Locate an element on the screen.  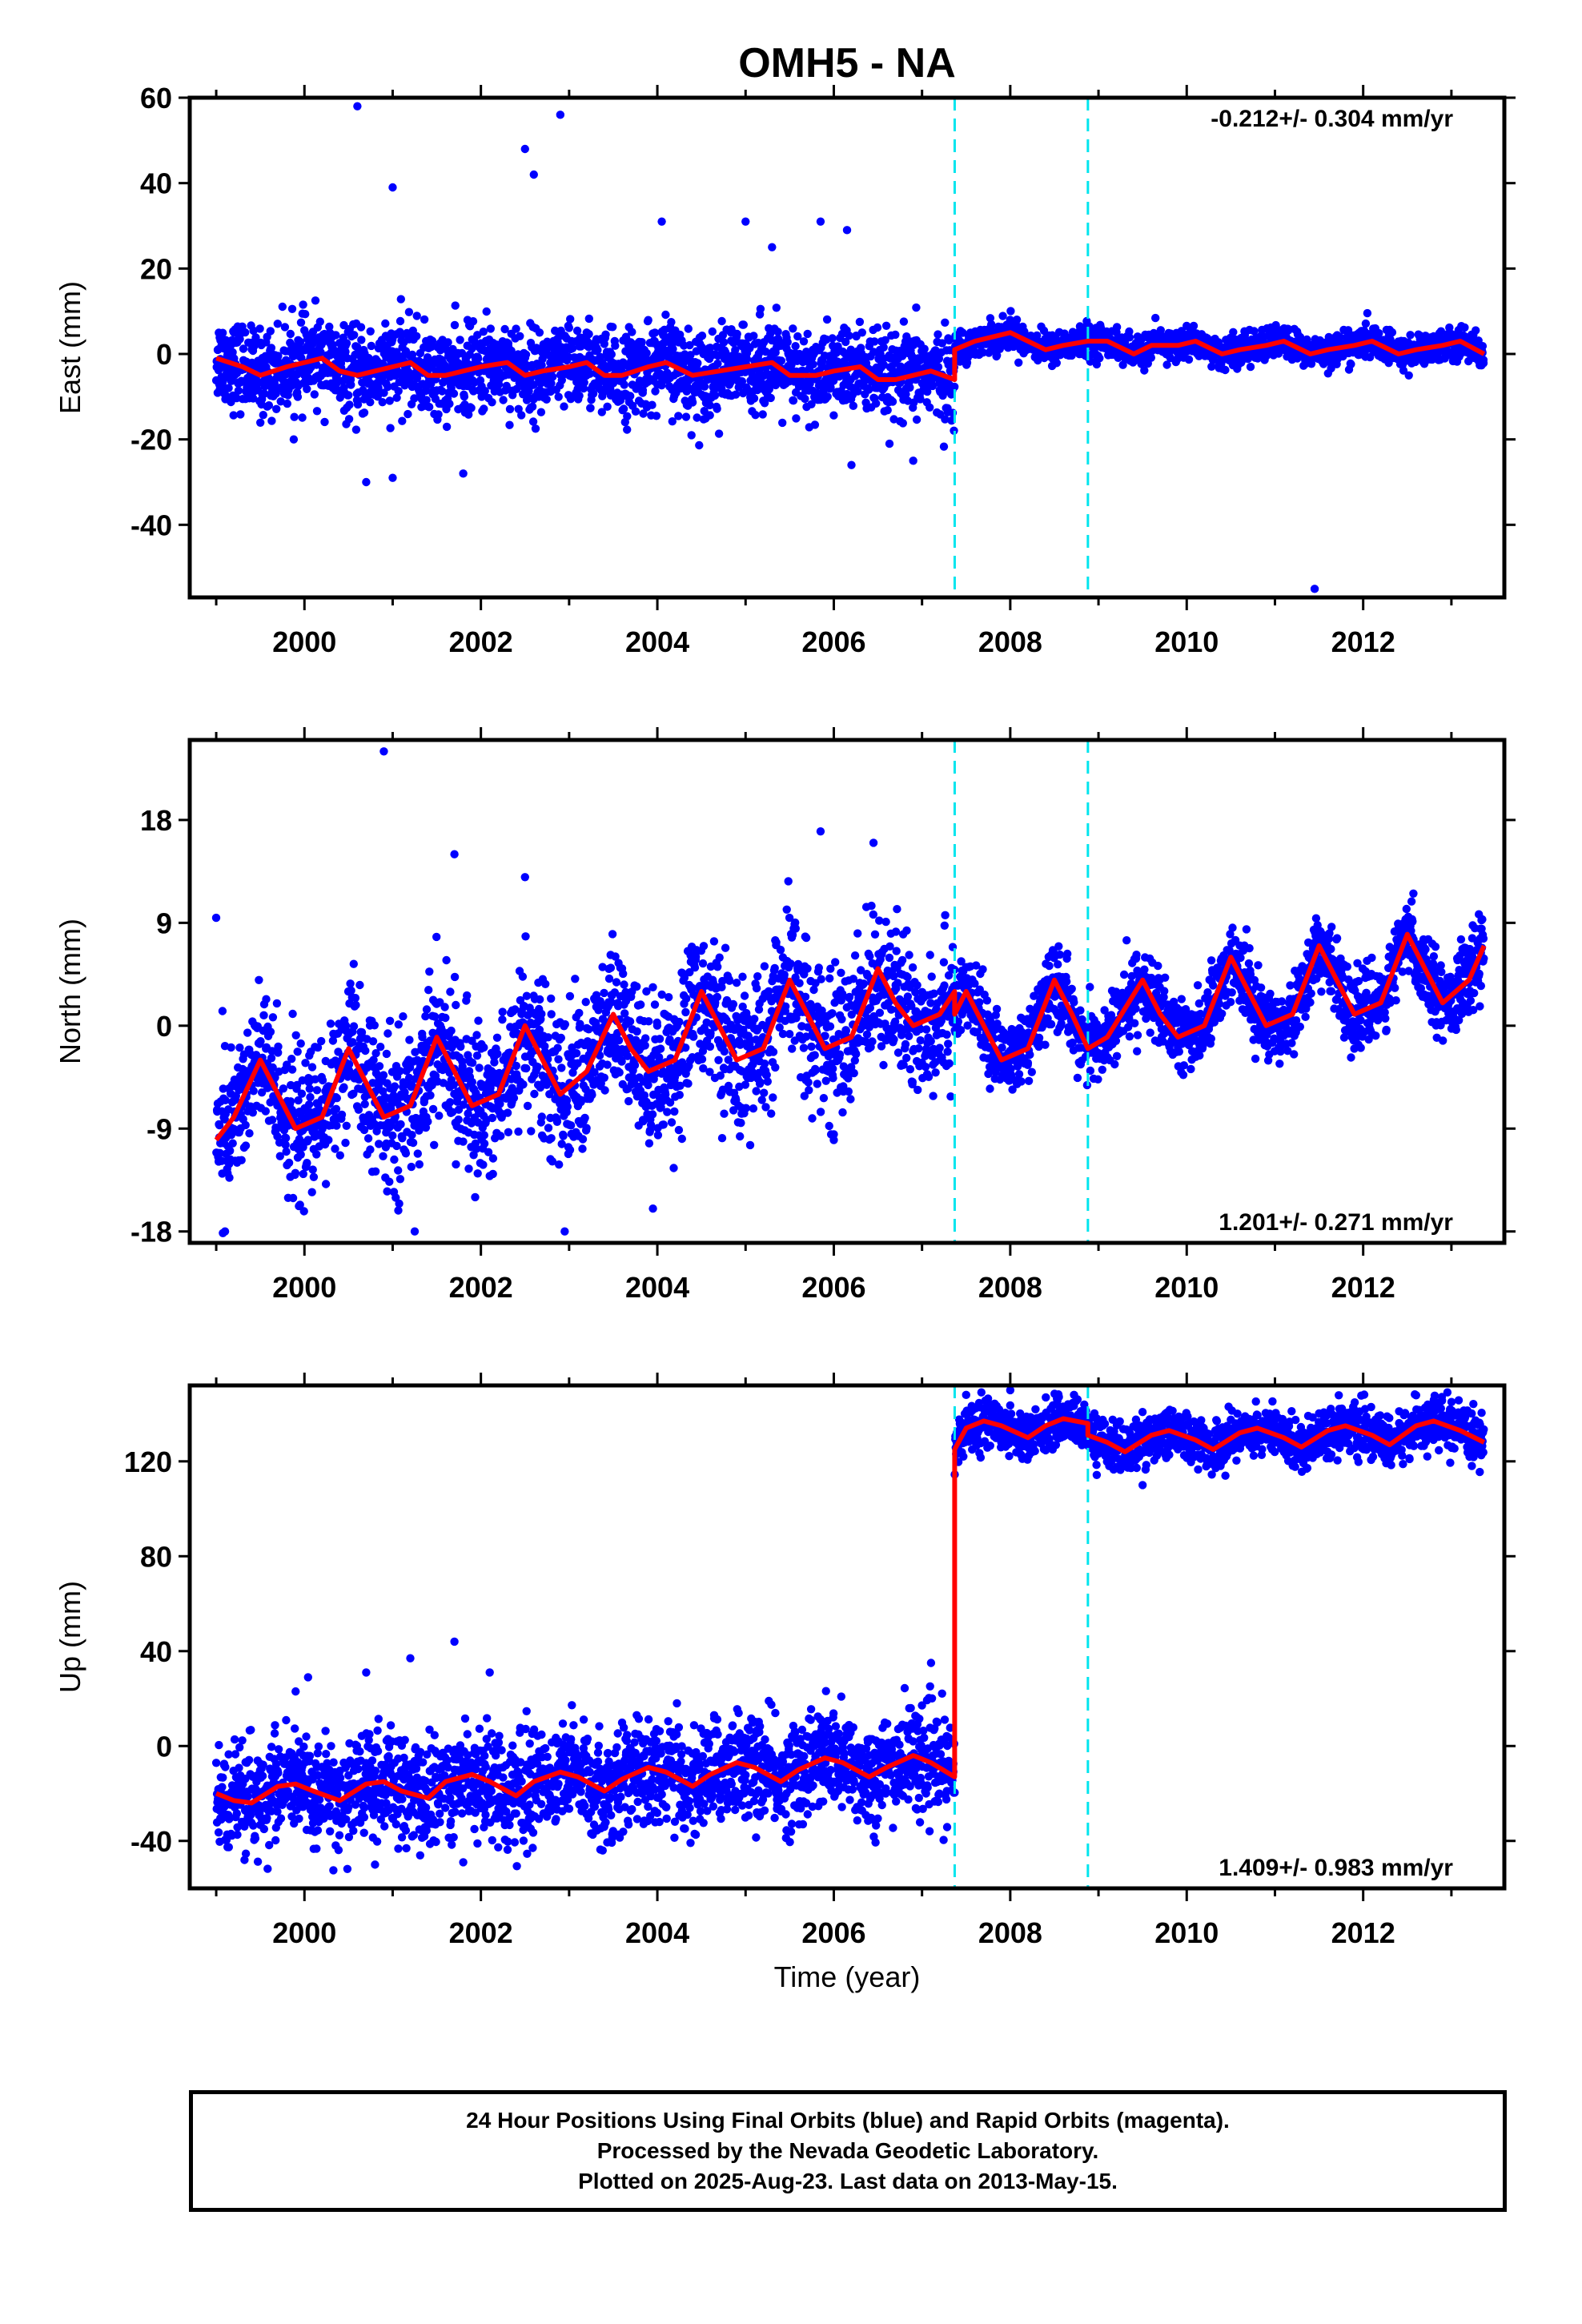
y-axis-label-1: East (mm) is located at coordinates (70, 347).